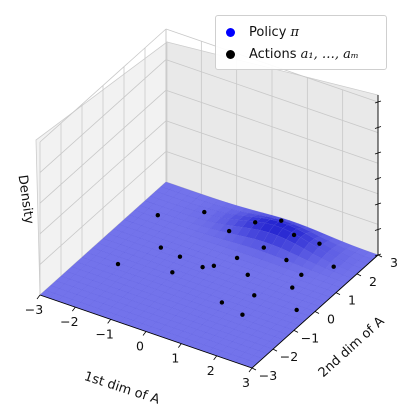 This screenshot has width=413, height=416. Describe the element at coordinates (268, 375) in the screenshot. I see `y-tick-label: −3` at that location.